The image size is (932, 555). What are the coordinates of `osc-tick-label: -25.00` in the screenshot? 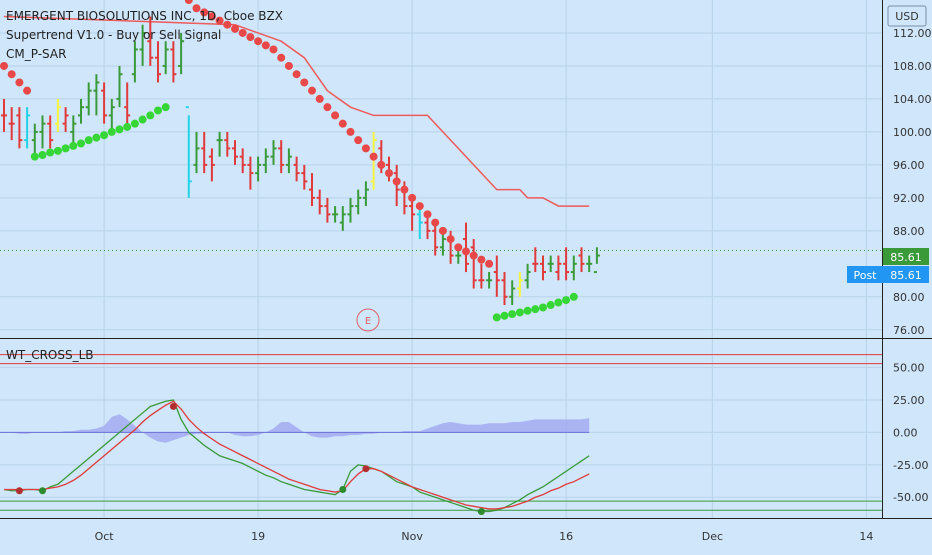 It's located at (910, 465).